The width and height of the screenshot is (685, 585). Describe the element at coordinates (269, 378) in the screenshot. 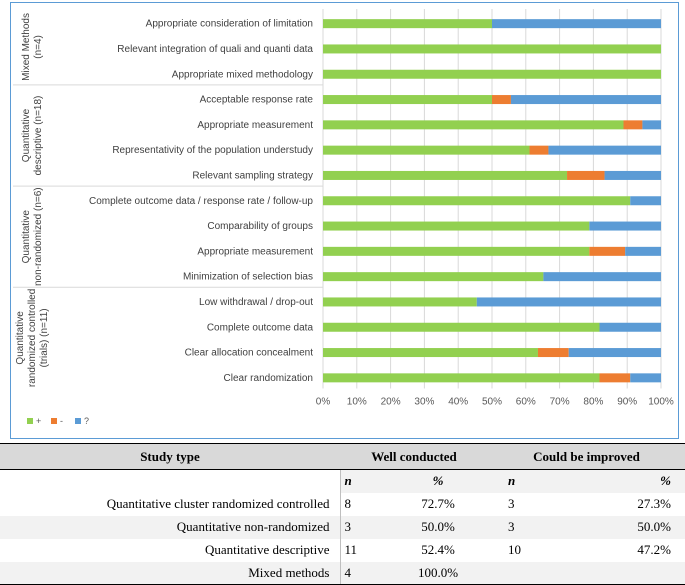

I see `category-label: Clear randomization` at that location.